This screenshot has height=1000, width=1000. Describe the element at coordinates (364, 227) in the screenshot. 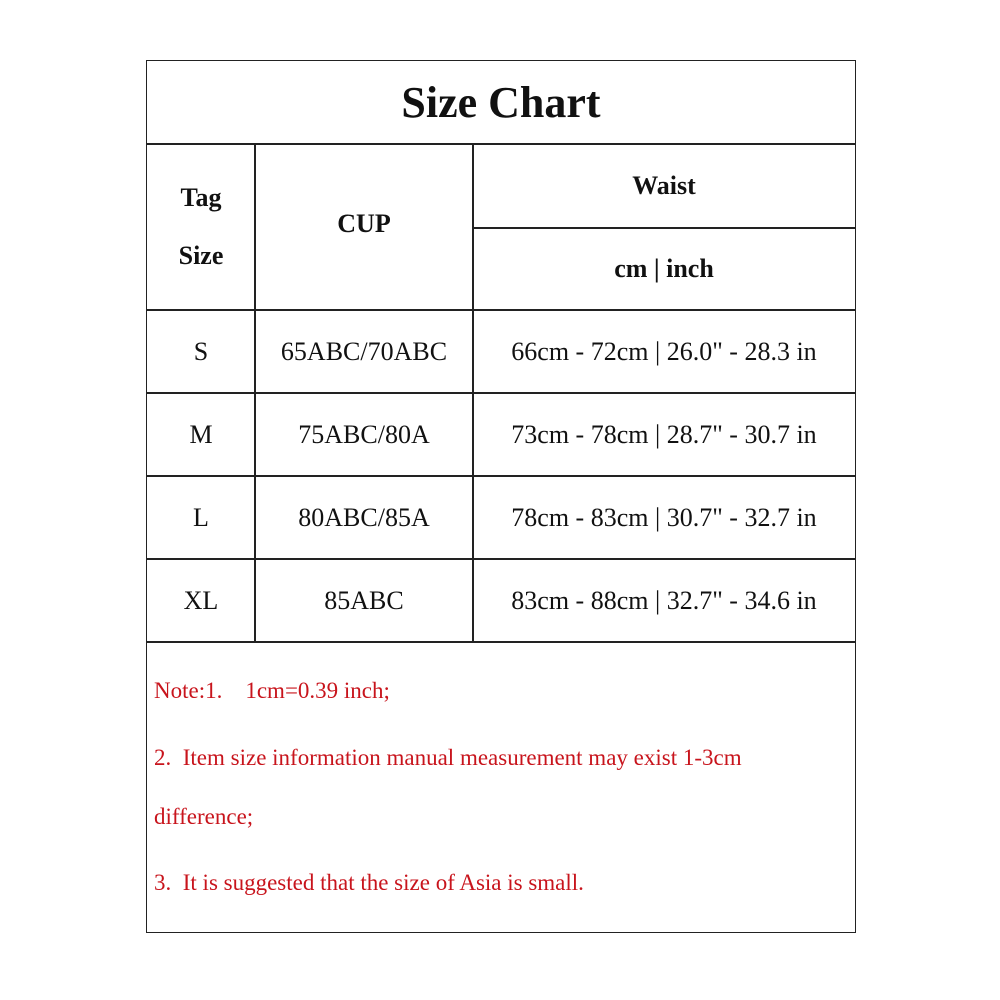

I see `header-cup: CUP` at that location.